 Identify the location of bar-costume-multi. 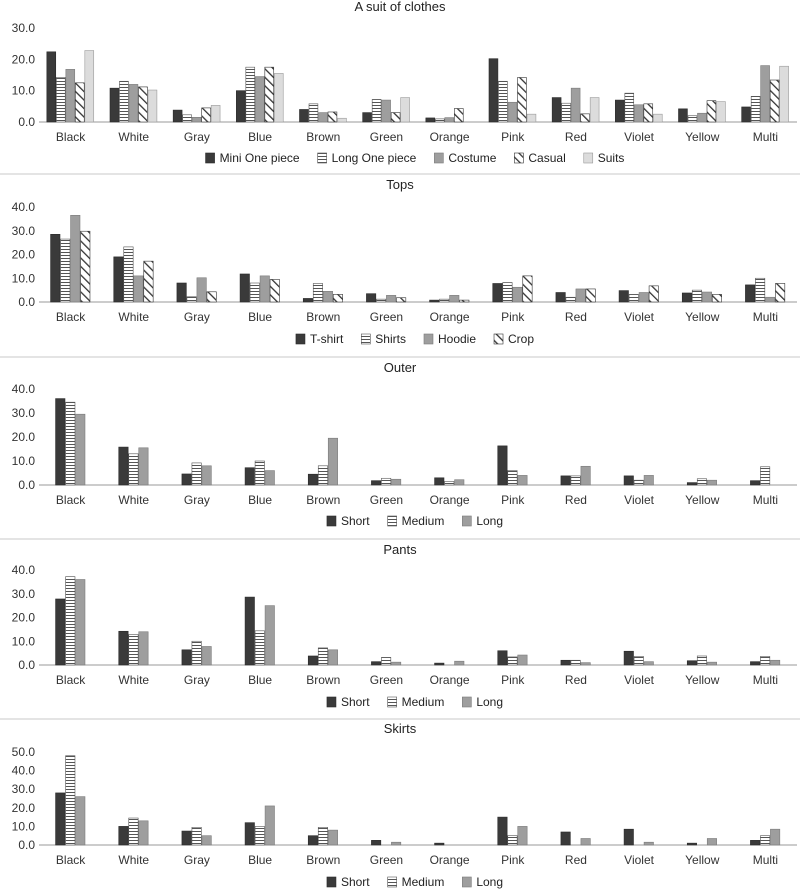
(765, 94).